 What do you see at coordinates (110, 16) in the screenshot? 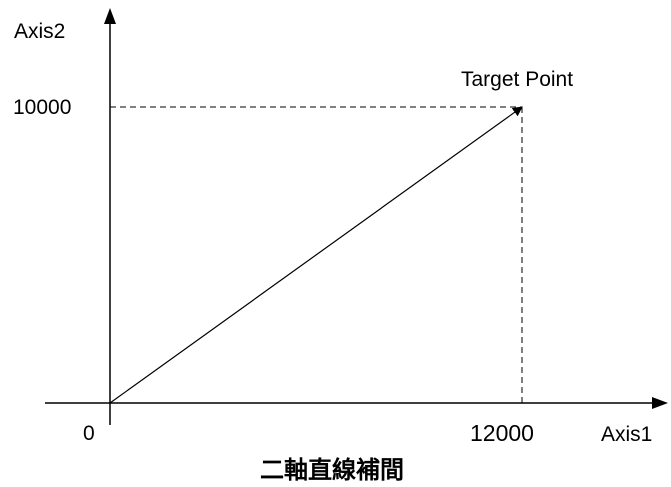
I see `y-axis-arrow` at bounding box center [110, 16].